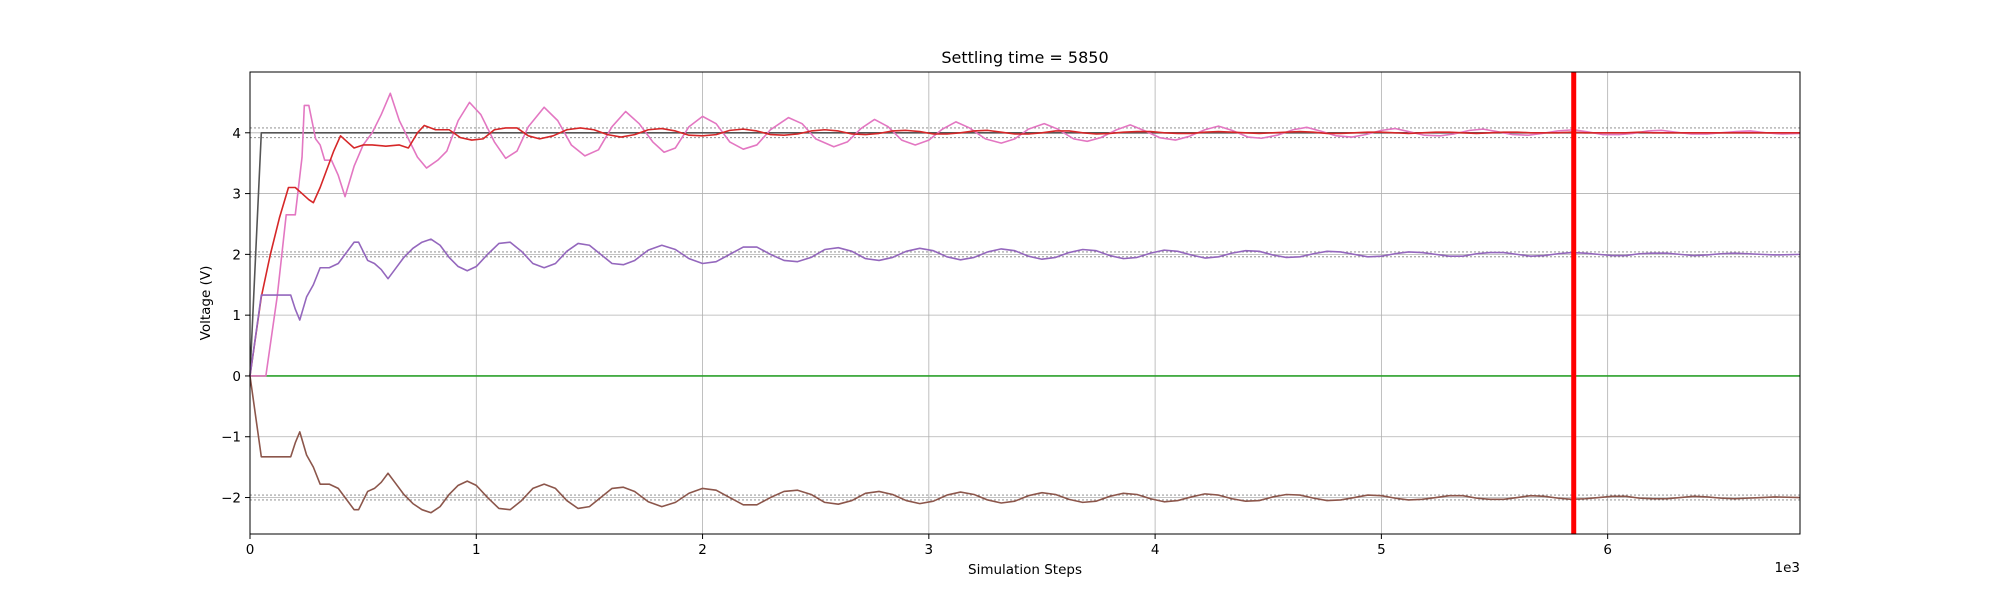  I want to click on x-tick-label: 1, so click(476, 550).